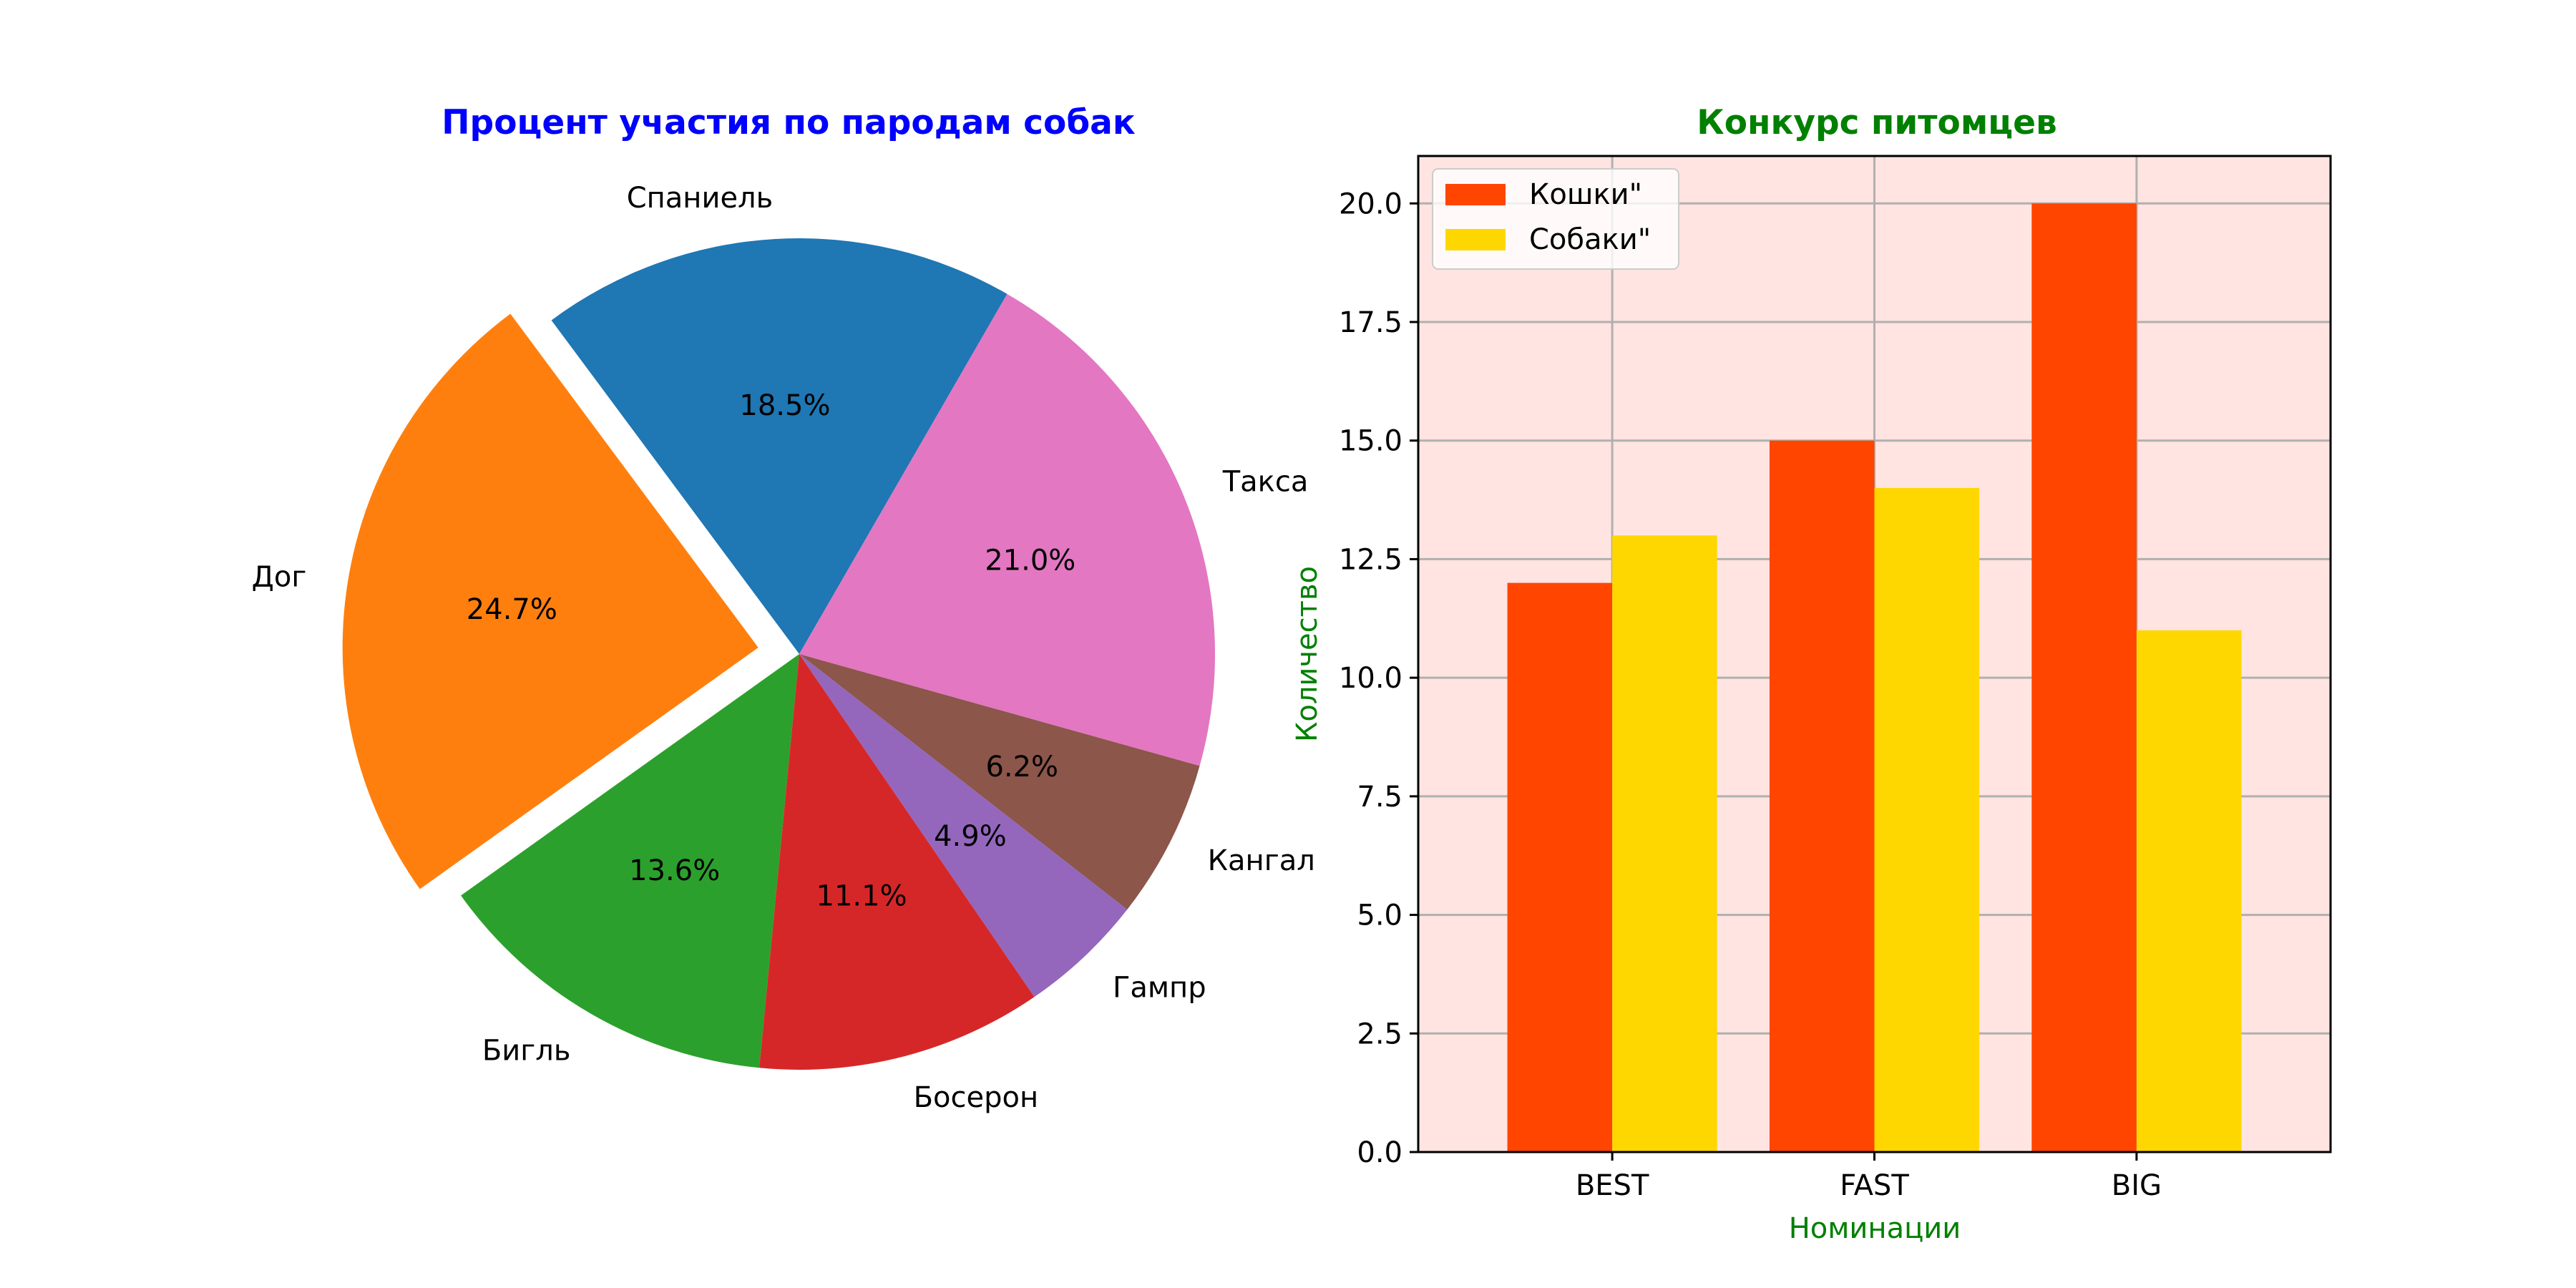 The image size is (2576, 1288). What do you see at coordinates (1370, 559) in the screenshot?
I see `y-tick-label: 12.5` at bounding box center [1370, 559].